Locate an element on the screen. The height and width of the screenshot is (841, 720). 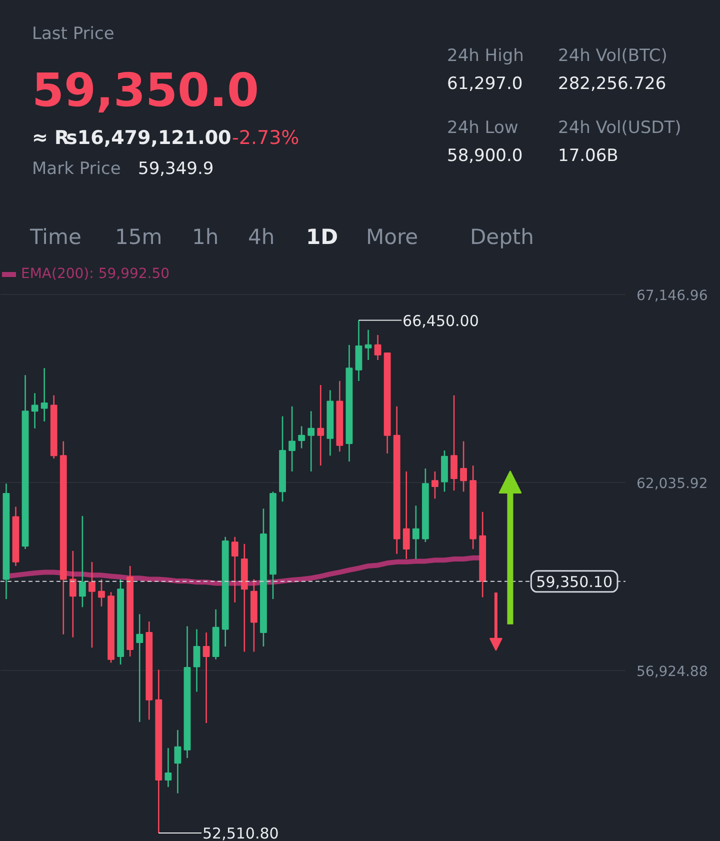
y-tick-label: 67,146.96 is located at coordinates (672, 296).